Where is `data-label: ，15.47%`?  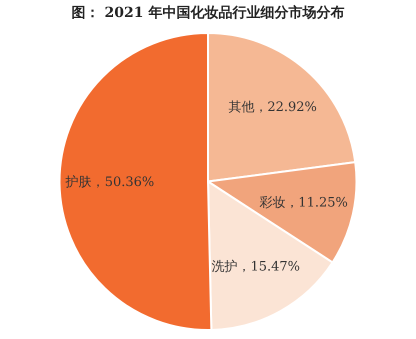 data-label: ，15.47% is located at coordinates (268, 266).